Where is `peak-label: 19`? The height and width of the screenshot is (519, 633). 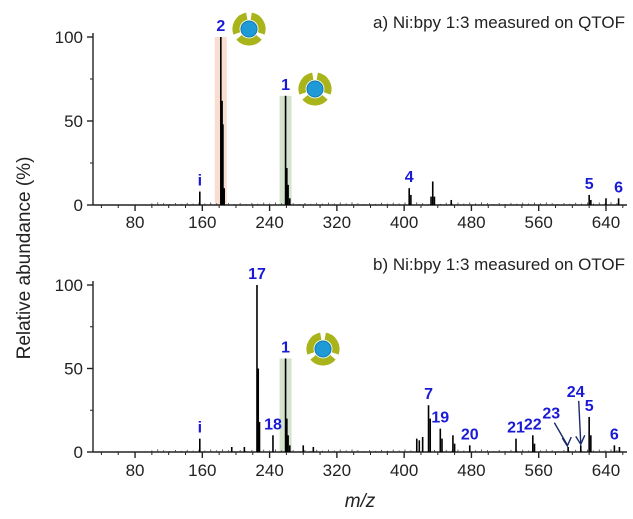 peak-label: 19 is located at coordinates (440, 418).